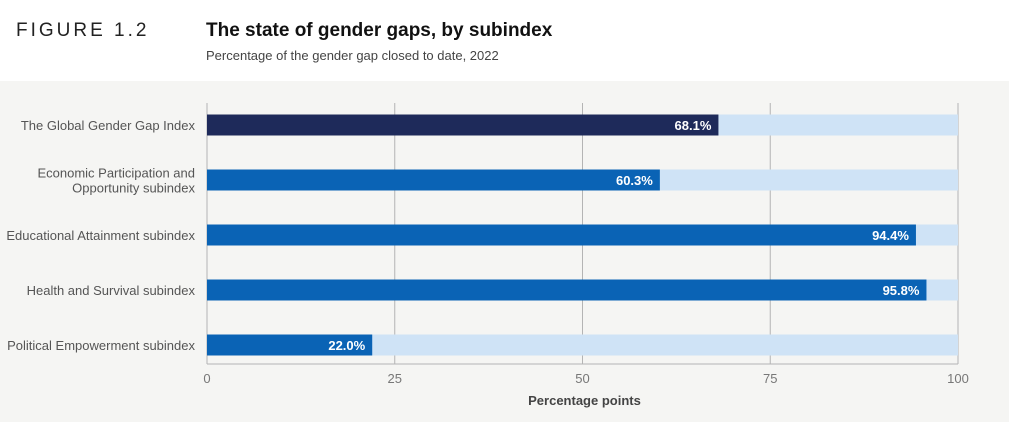  Describe the element at coordinates (133, 188) in the screenshot. I see `category-label: Opportunity subindex` at that location.